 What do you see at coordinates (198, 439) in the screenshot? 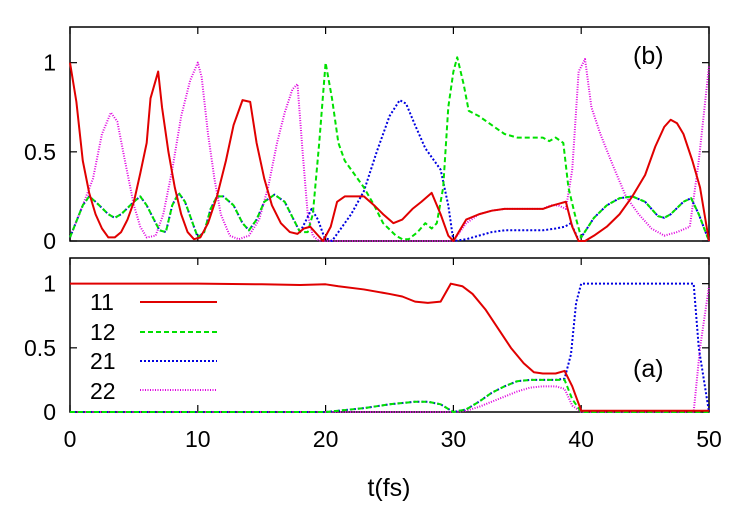
I see `x-tick-label-1: 10` at bounding box center [198, 439].